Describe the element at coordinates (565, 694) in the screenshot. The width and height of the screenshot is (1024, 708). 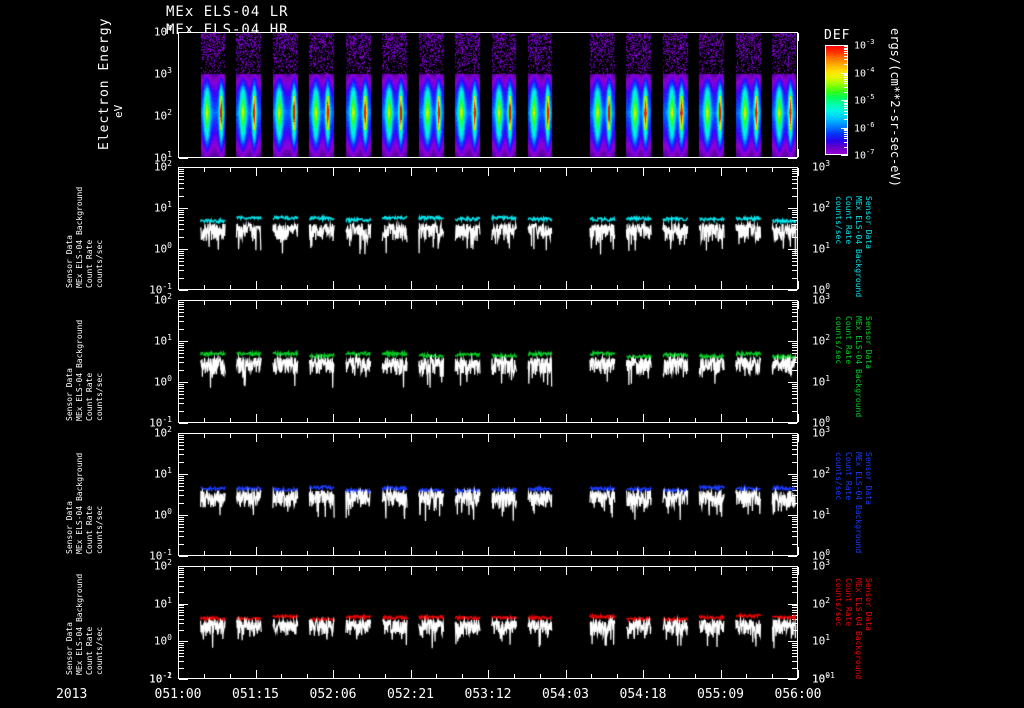
I see `xaxis-tick-label: 054:03` at that location.